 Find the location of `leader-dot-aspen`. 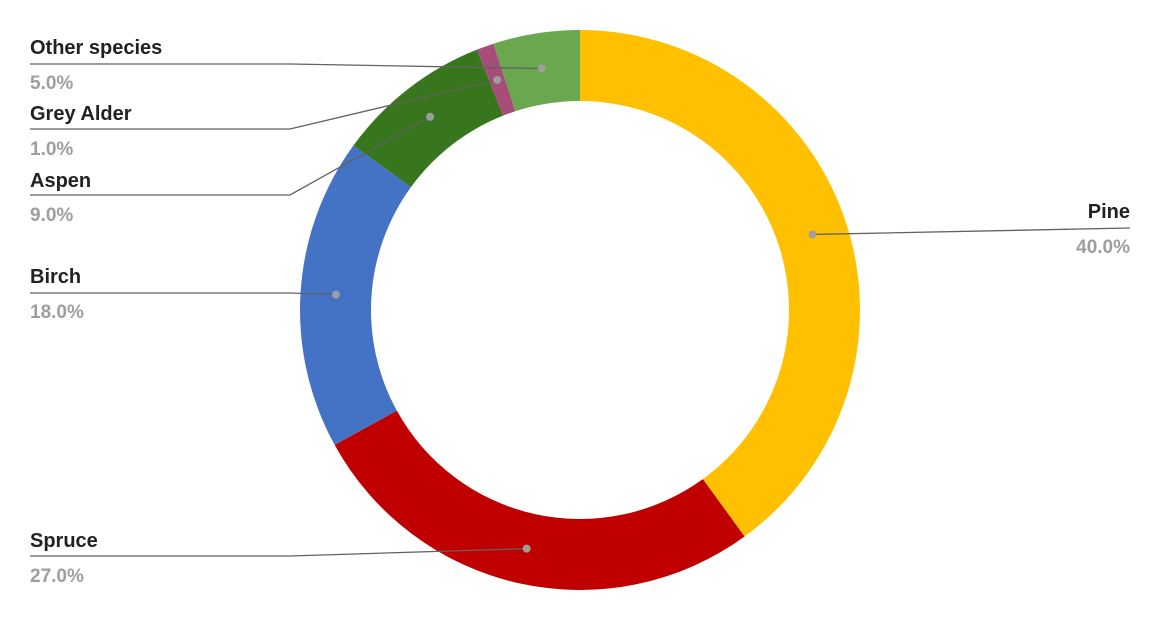

leader-dot-aspen is located at coordinates (430, 116).